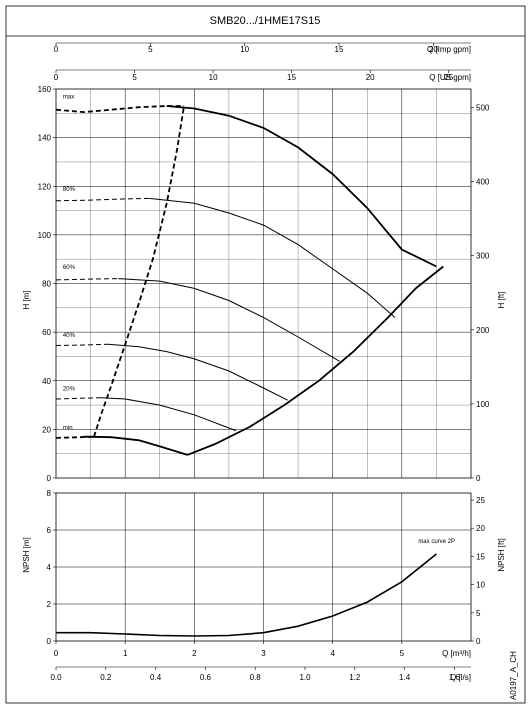 The image size is (531, 709). What do you see at coordinates (229, 320) in the screenshot?
I see `head-curve-60pct` at bounding box center [229, 320].